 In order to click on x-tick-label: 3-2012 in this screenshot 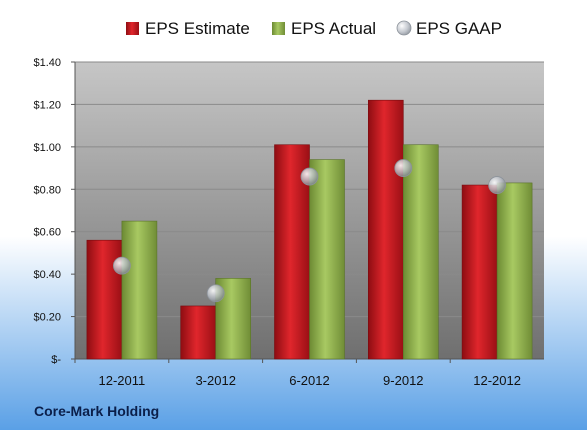, I will do `click(215, 380)`.